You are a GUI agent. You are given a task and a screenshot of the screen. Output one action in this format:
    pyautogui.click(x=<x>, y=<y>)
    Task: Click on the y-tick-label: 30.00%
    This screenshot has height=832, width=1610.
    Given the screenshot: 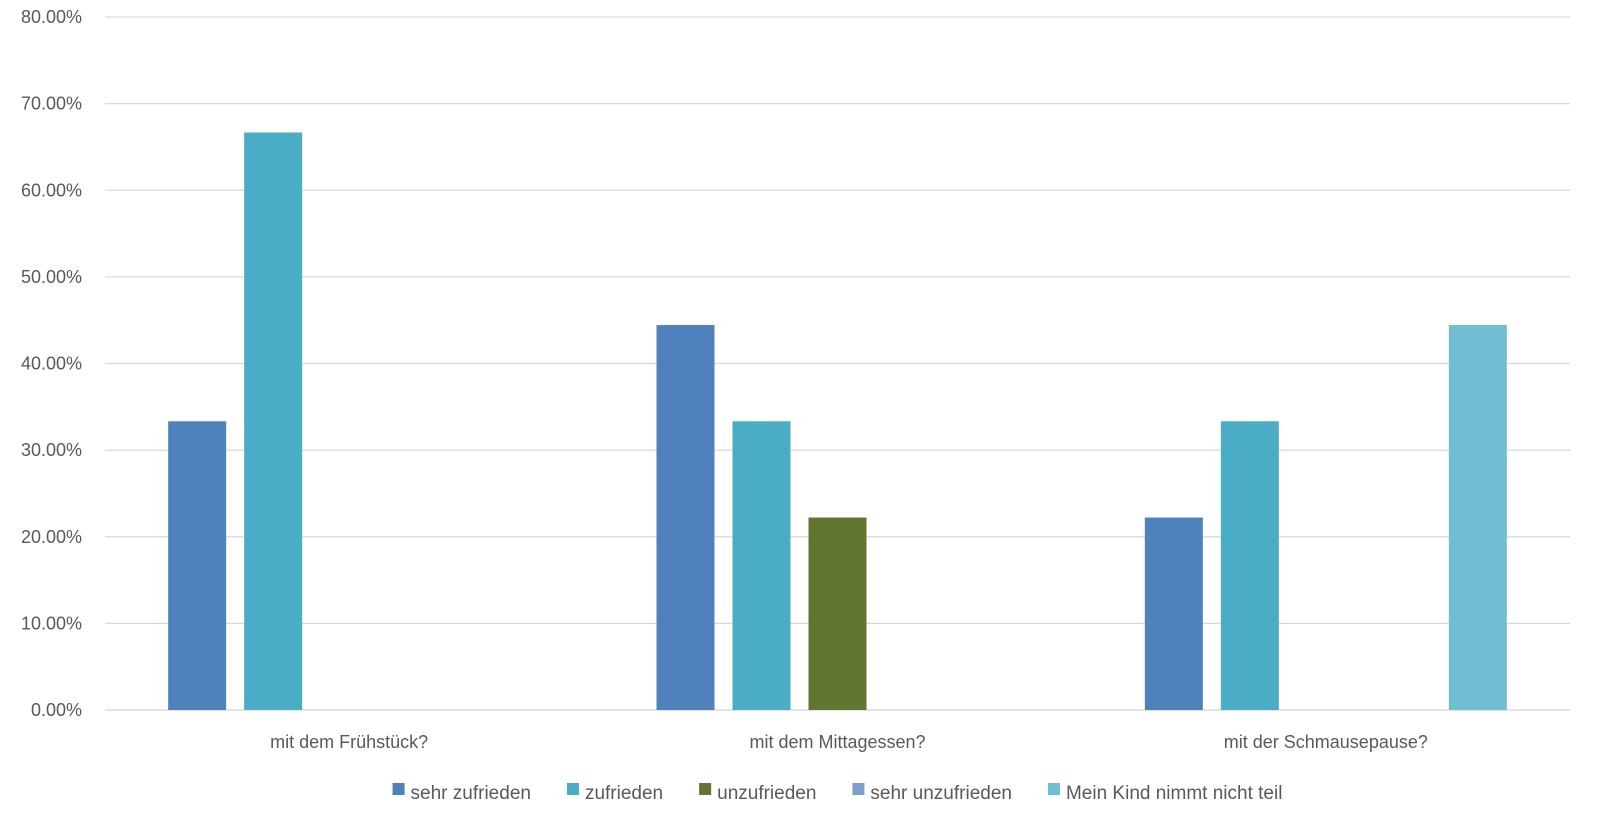 What is the action you would take?
    pyautogui.click(x=51, y=450)
    